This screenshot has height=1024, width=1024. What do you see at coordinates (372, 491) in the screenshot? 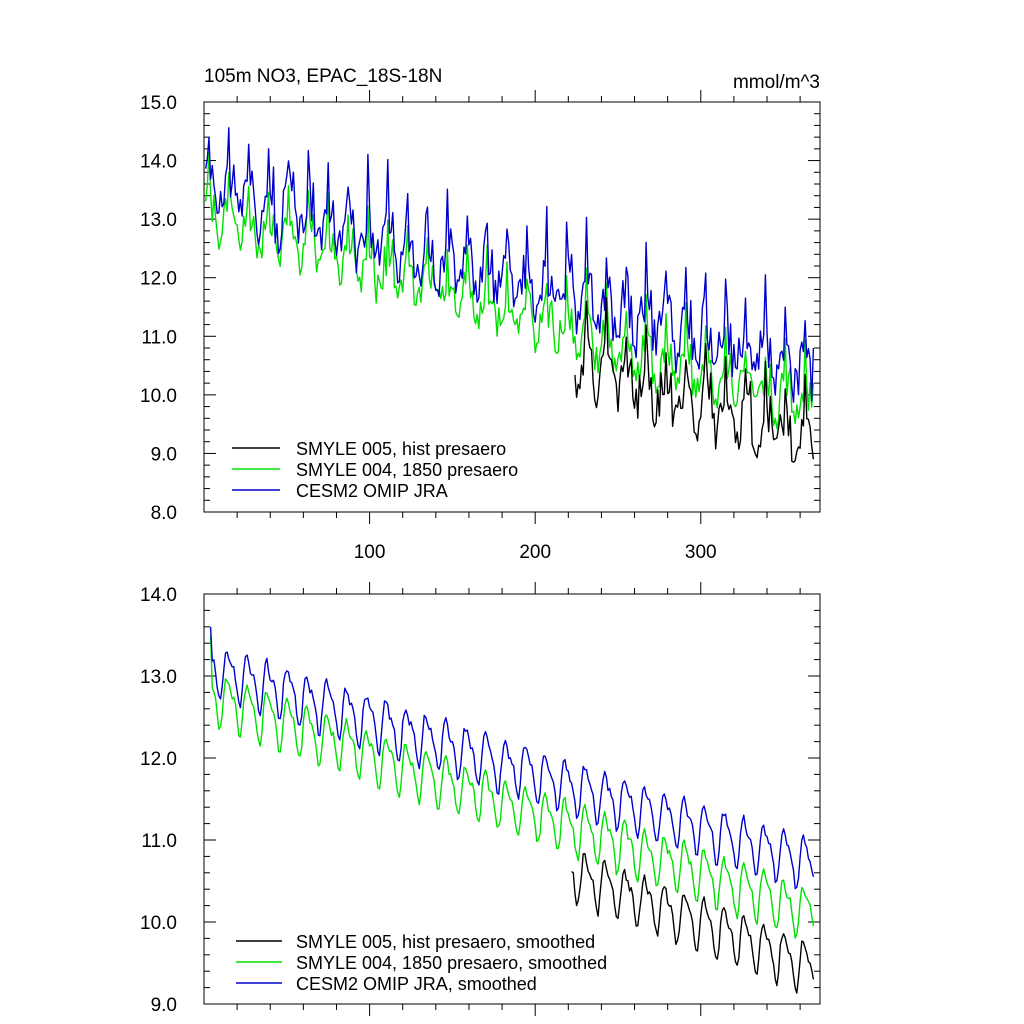
I see `legend-label-cesm2: CESM2 OMIP JRA` at bounding box center [372, 491].